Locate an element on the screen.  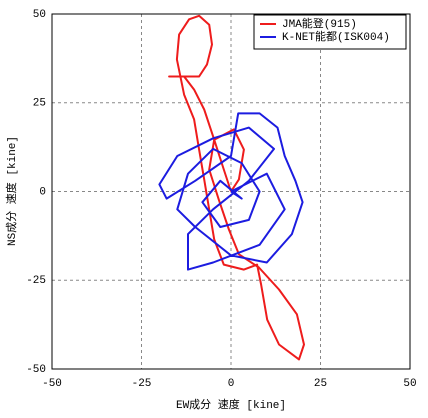
legend-label: JMA能登(915) is located at coordinates (319, 23).